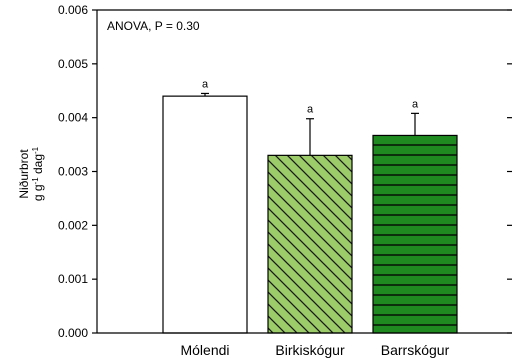  I want to click on y-axis-title-line2: g g-1 dag-1, so click(38, 173).